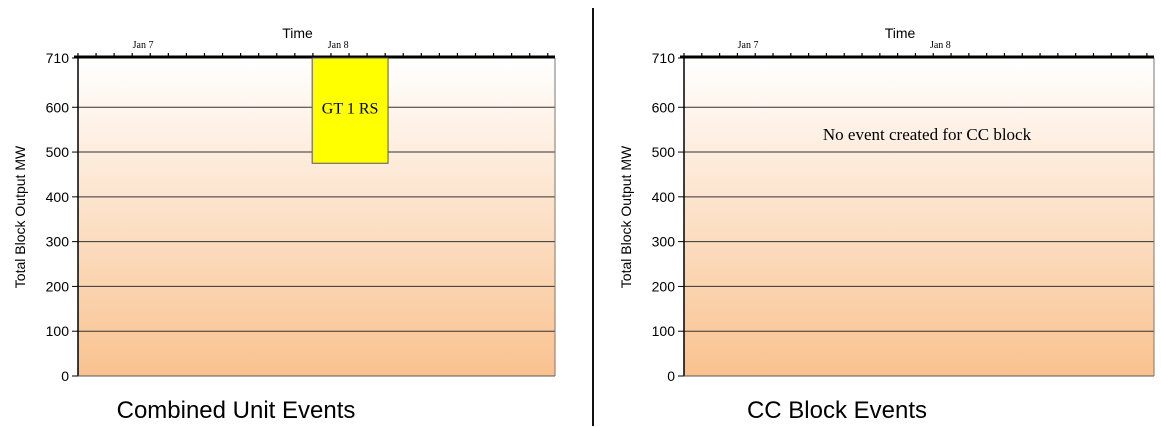  I want to click on event-label: GT 1 RS, so click(350, 108).